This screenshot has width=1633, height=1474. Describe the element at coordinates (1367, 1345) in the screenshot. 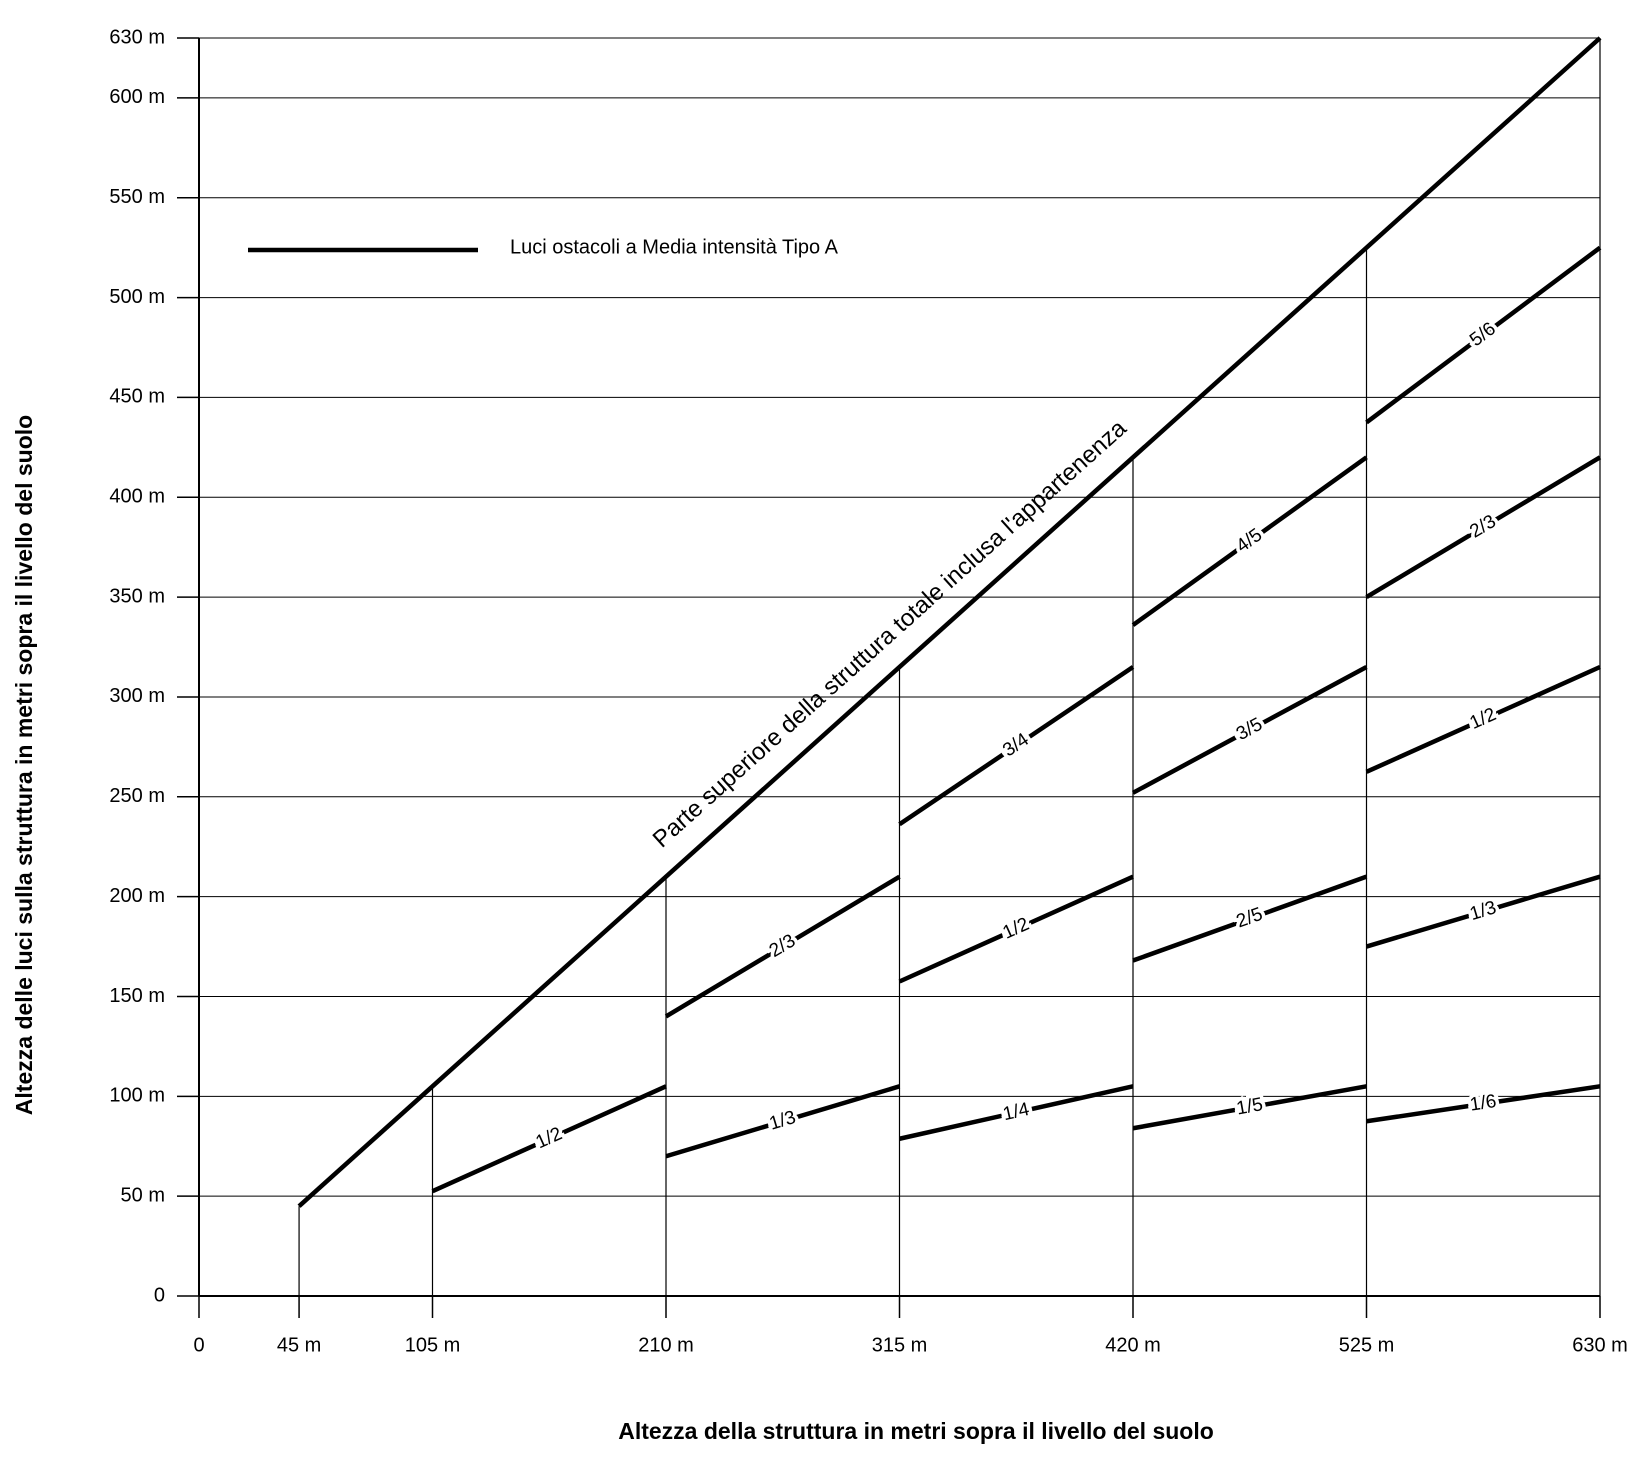

I see `x-tick-label: 525 m` at that location.